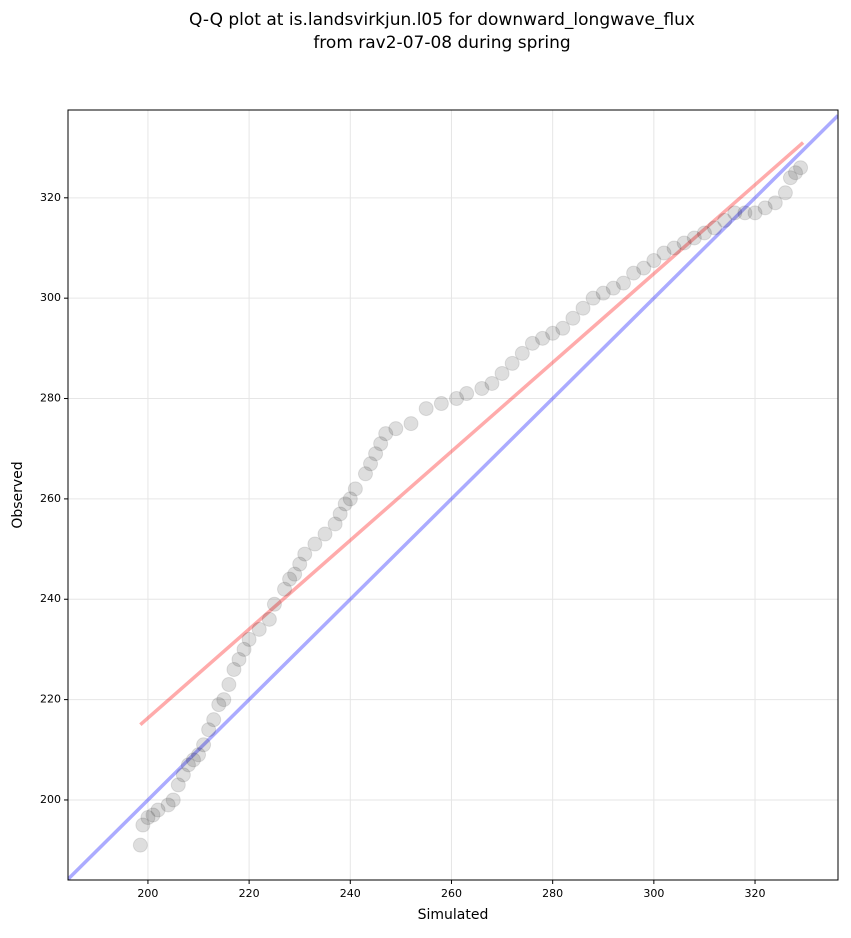 This screenshot has width=851, height=938. What do you see at coordinates (50, 197) in the screenshot?
I see `y-tick-label: 320` at bounding box center [50, 197].